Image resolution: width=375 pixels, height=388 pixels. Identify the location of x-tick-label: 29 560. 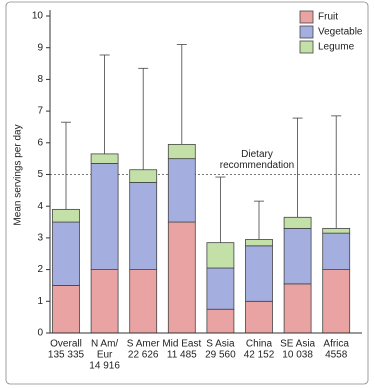
(220, 355).